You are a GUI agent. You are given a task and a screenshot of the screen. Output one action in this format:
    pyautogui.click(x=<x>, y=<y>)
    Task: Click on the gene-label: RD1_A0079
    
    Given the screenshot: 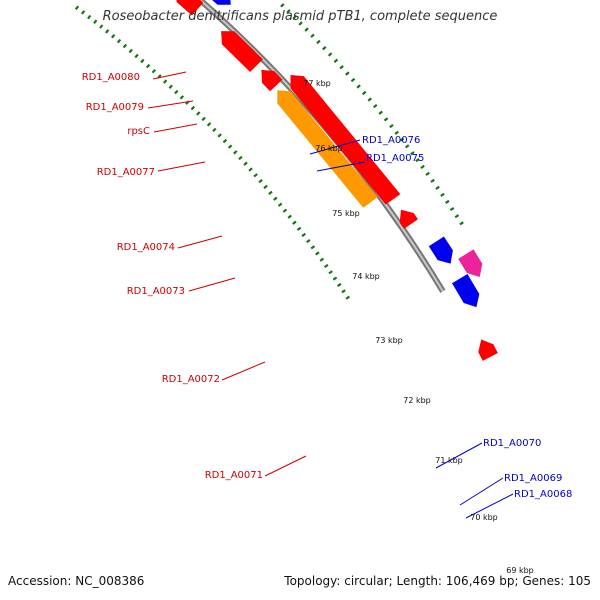 What is the action you would take?
    pyautogui.click(x=115, y=107)
    